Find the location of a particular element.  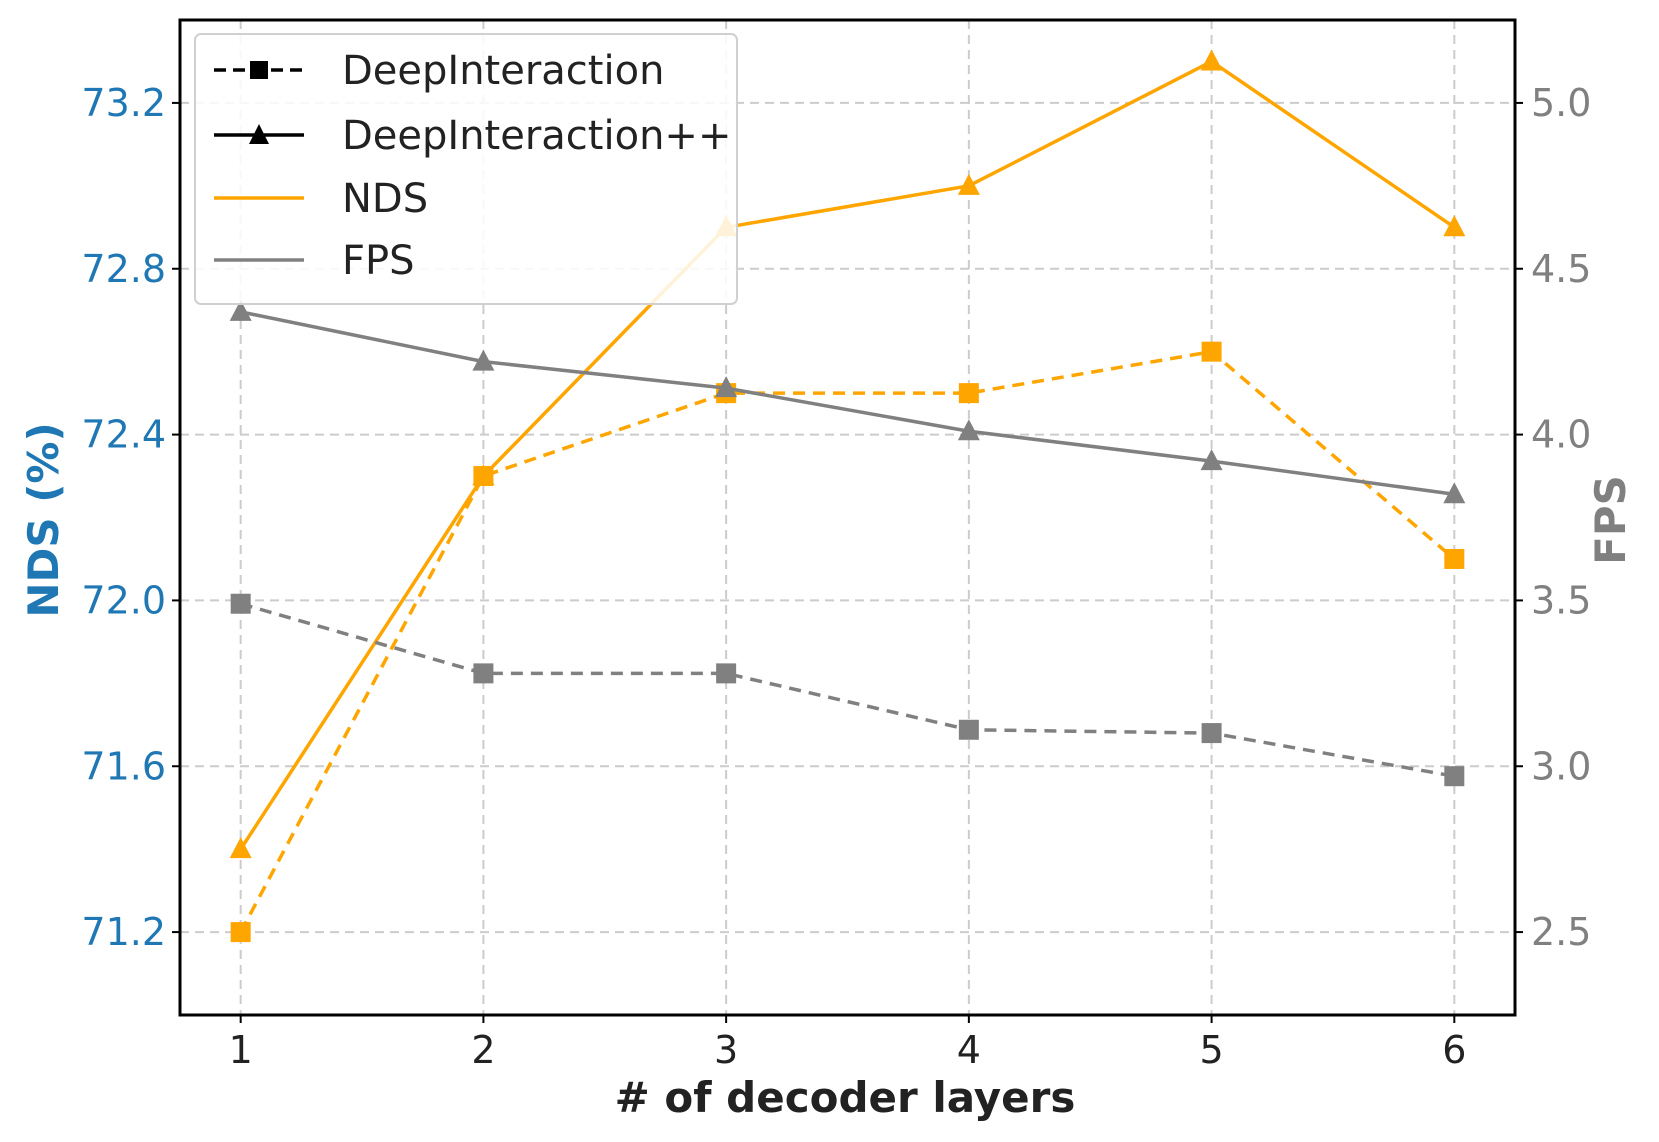

legend-item-fps: FPS is located at coordinates (314, 261).